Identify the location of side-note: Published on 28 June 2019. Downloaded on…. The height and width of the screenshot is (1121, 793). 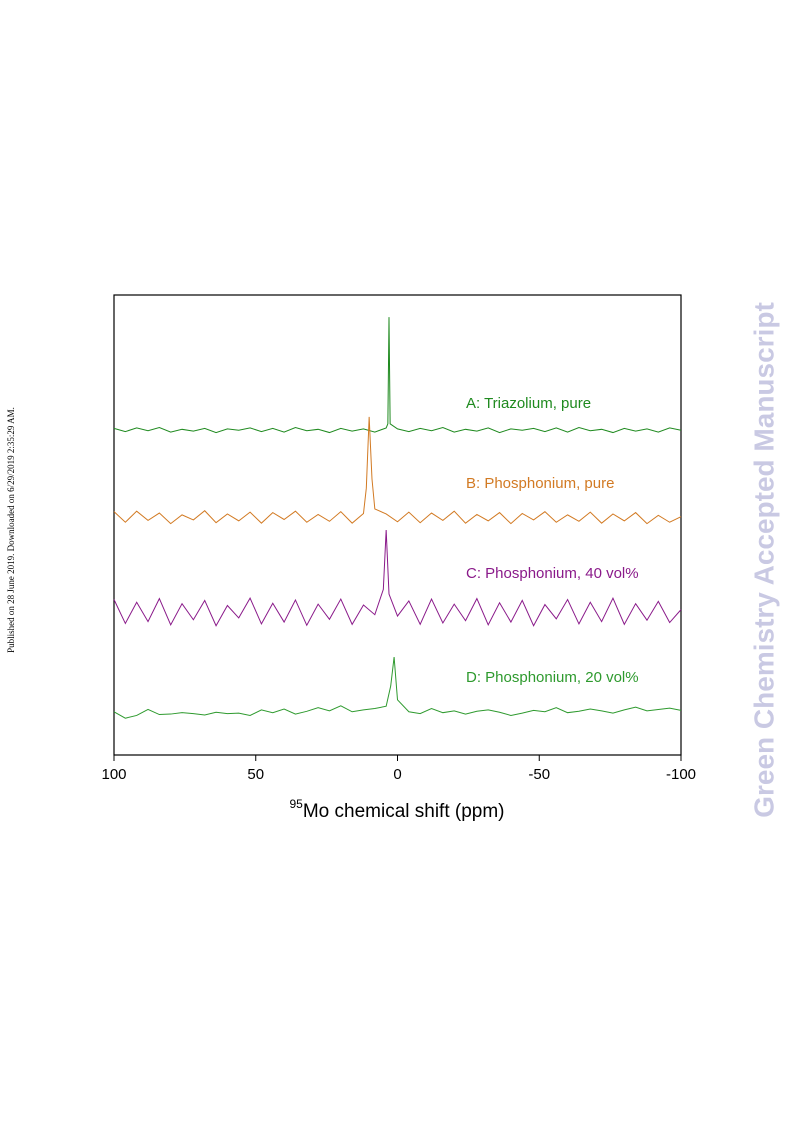
(11, 530).